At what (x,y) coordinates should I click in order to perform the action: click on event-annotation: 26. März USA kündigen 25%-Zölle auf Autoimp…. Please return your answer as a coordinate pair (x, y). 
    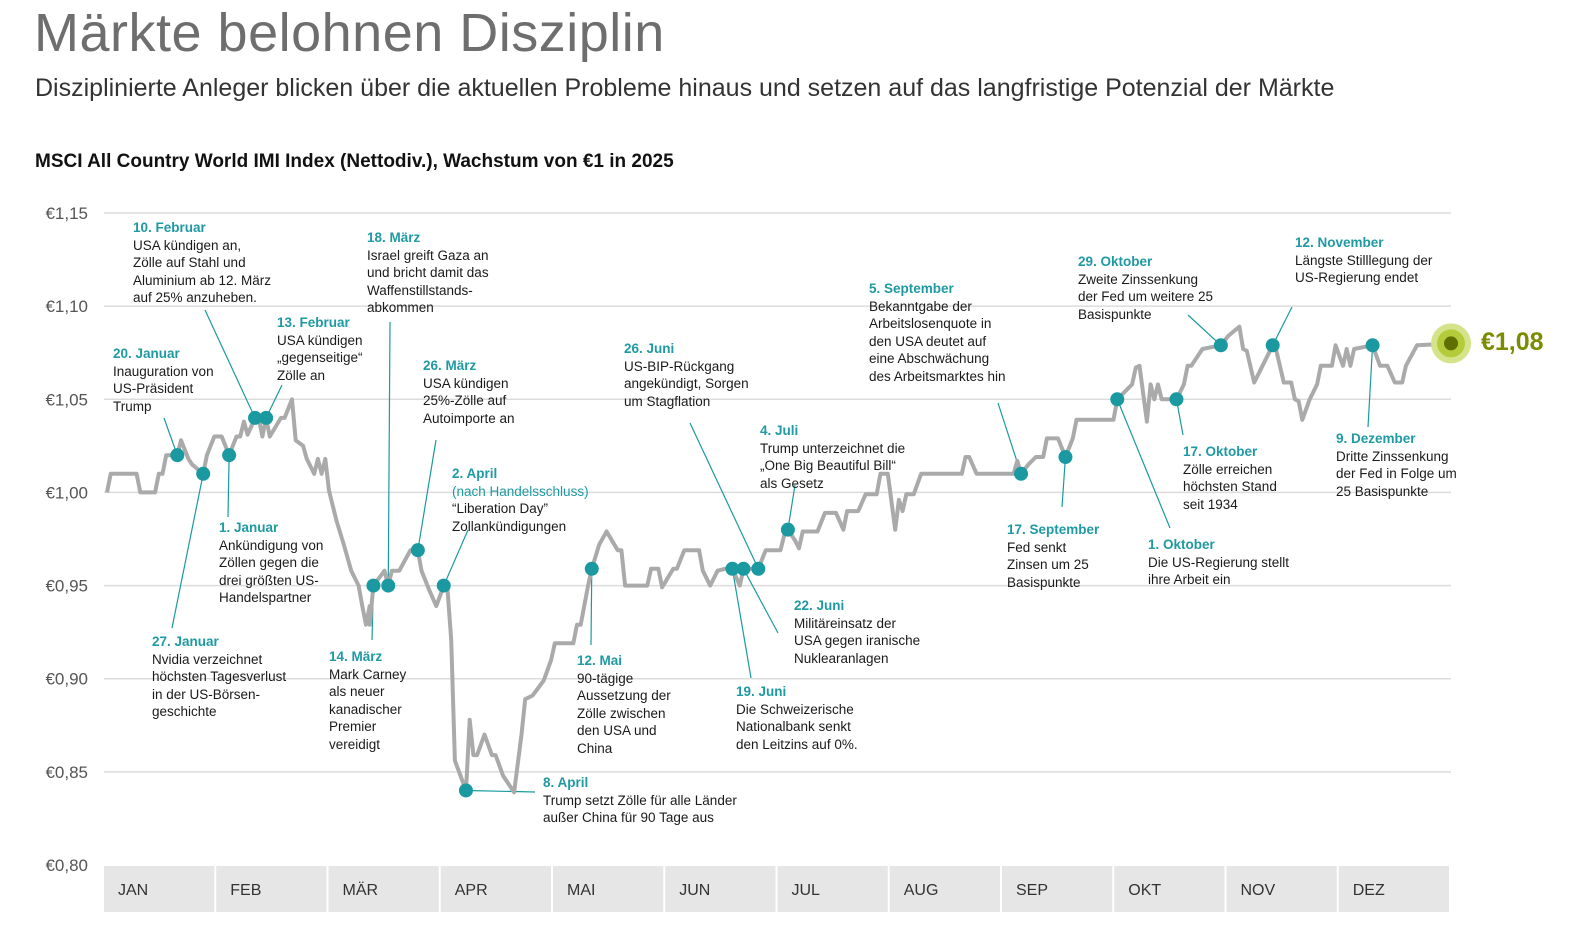
    Looking at the image, I should click on (469, 392).